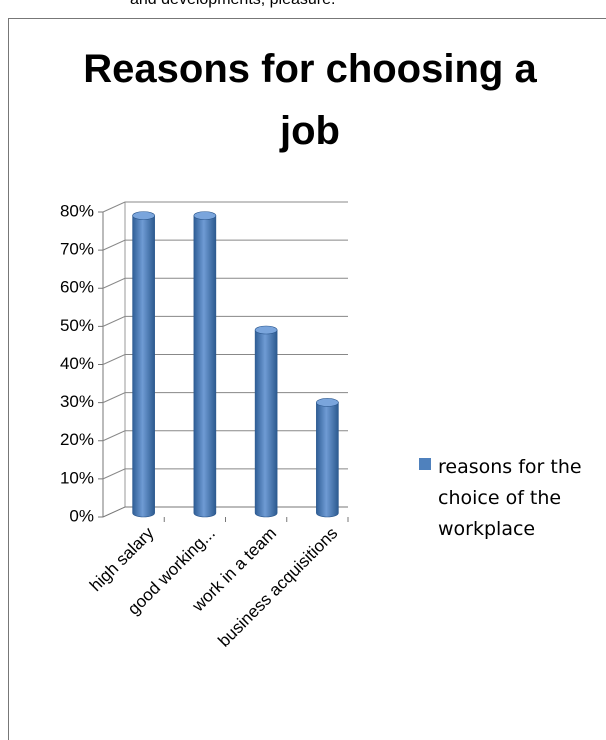 This screenshot has width=606, height=740. Describe the element at coordinates (77, 363) in the screenshot. I see `y-tick-label: 40%` at that location.